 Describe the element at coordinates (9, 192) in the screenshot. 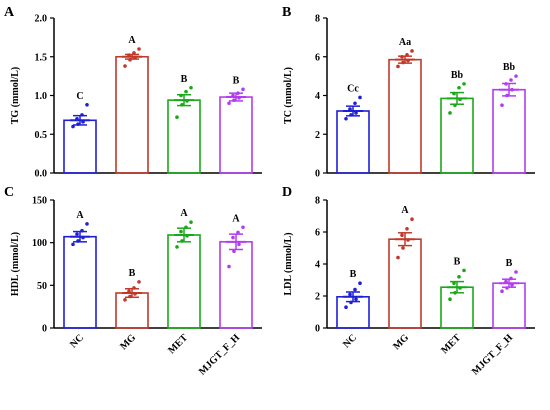

I see `panel-letter: C` at that location.